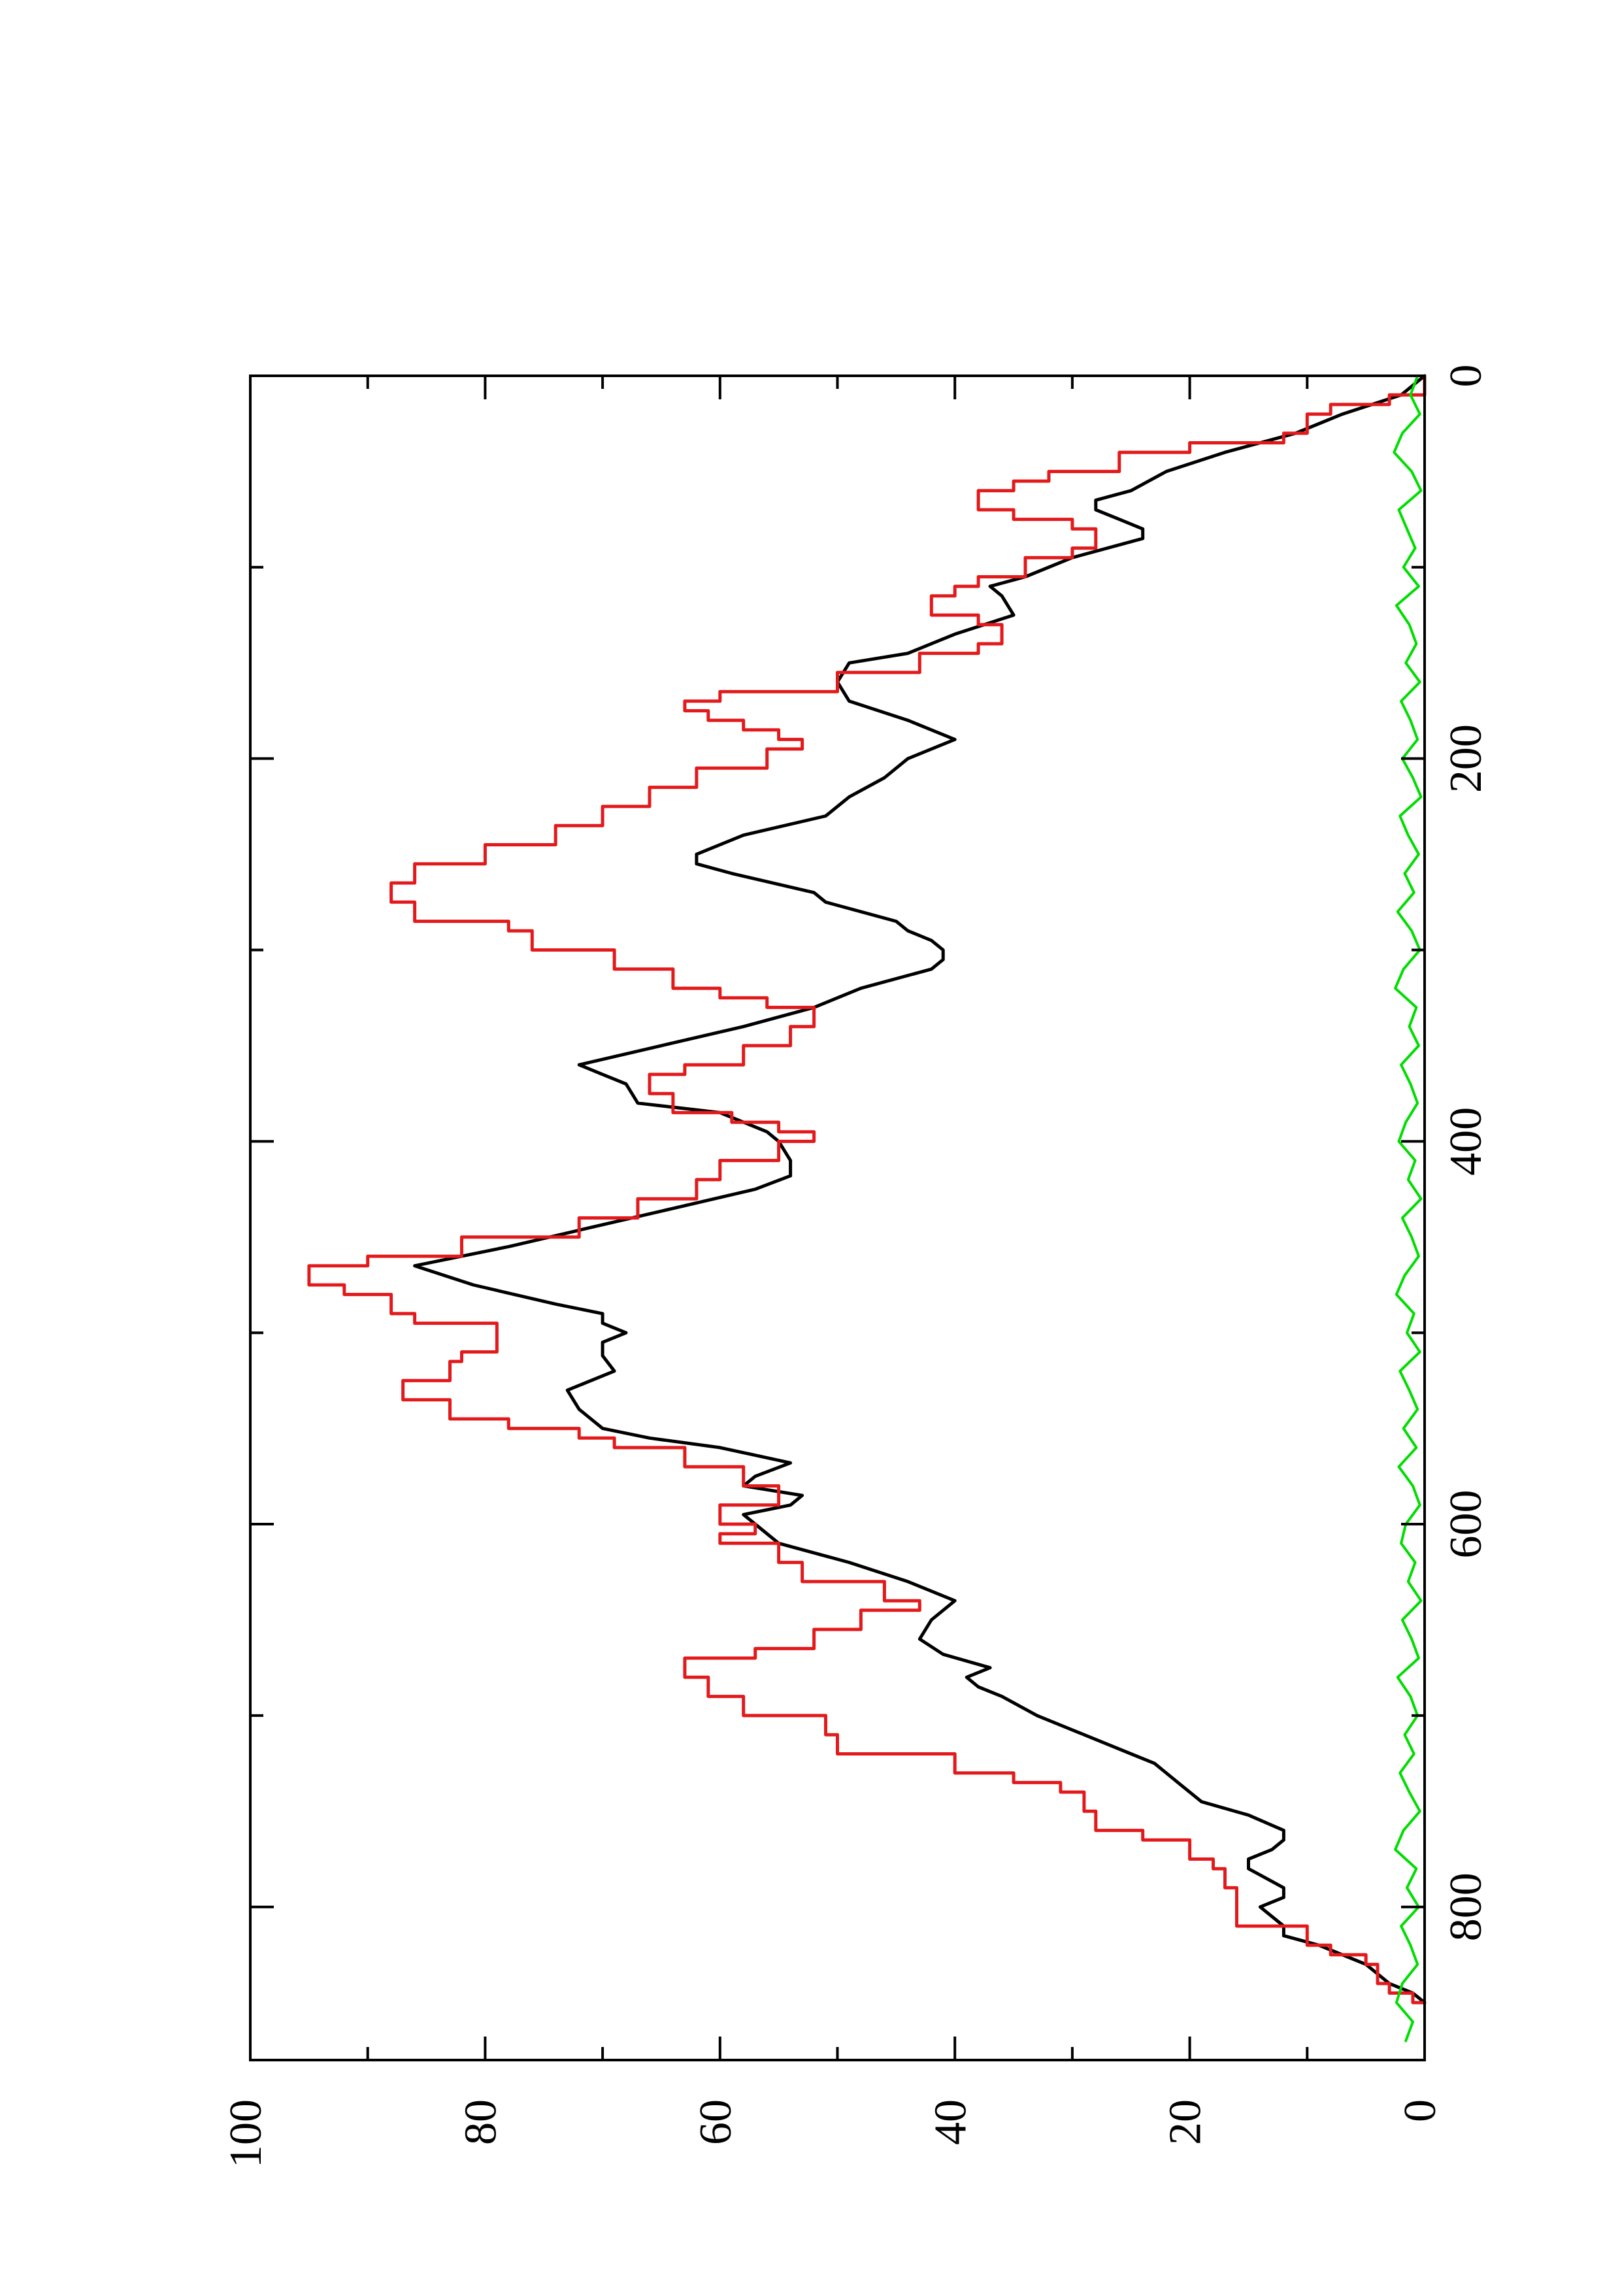  Describe the element at coordinates (1186, 2122) in the screenshot. I see `y-tick-label: 20` at that location.